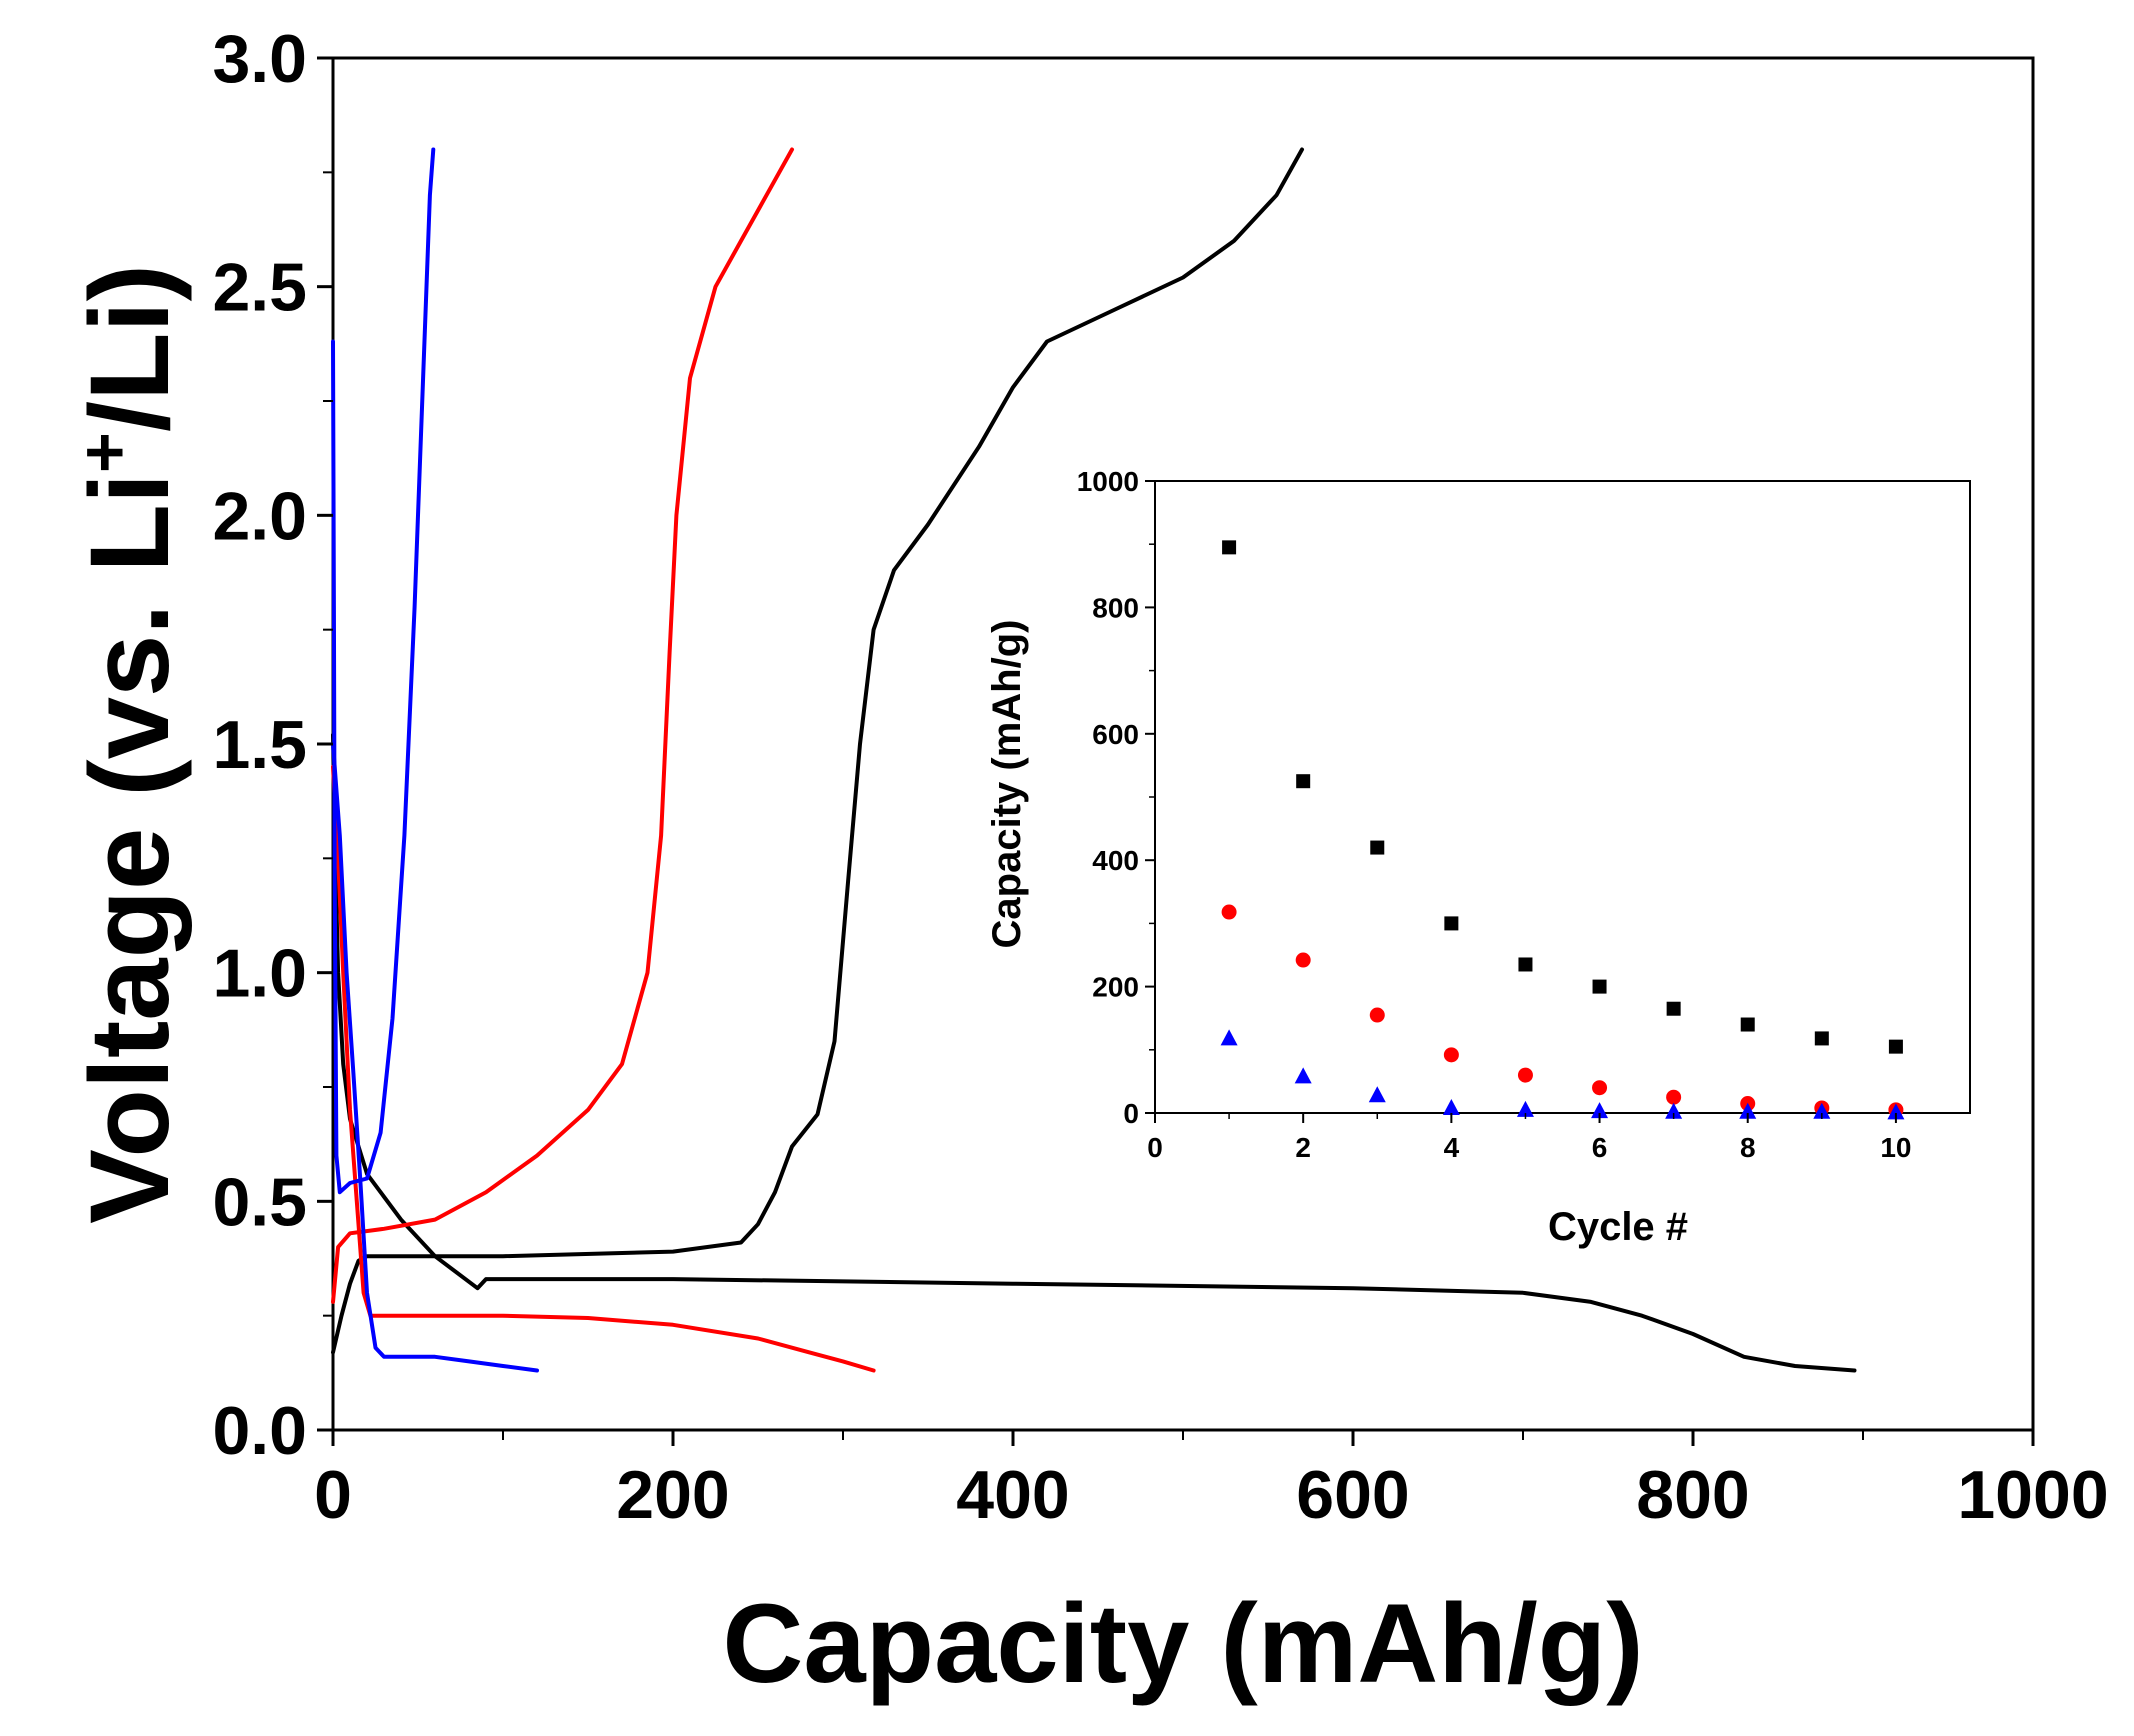  I want to click on main-x-tick-label: 600, so click(1352, 1495).